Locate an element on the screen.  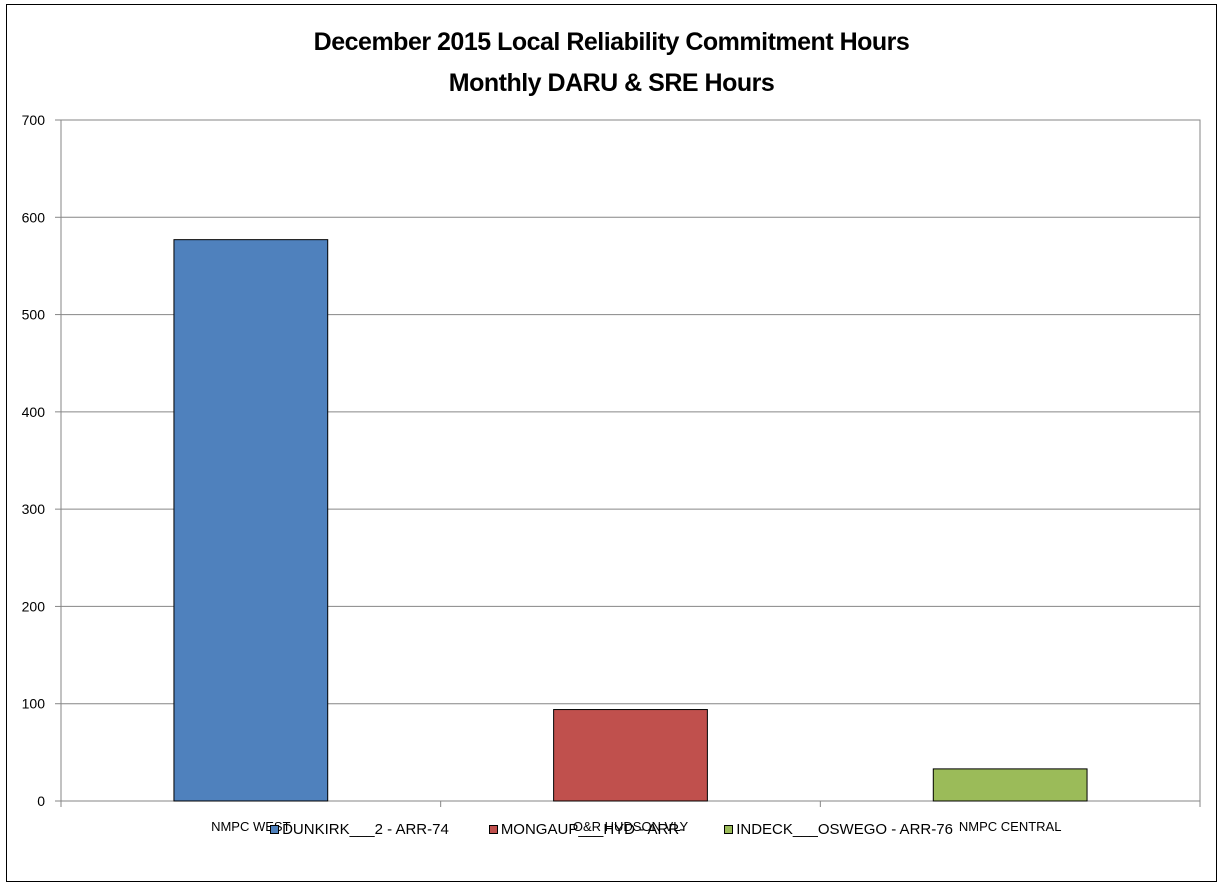
legend-item-dunkirk: DUNKIRK___2 - ARR-74 is located at coordinates (359, 829).